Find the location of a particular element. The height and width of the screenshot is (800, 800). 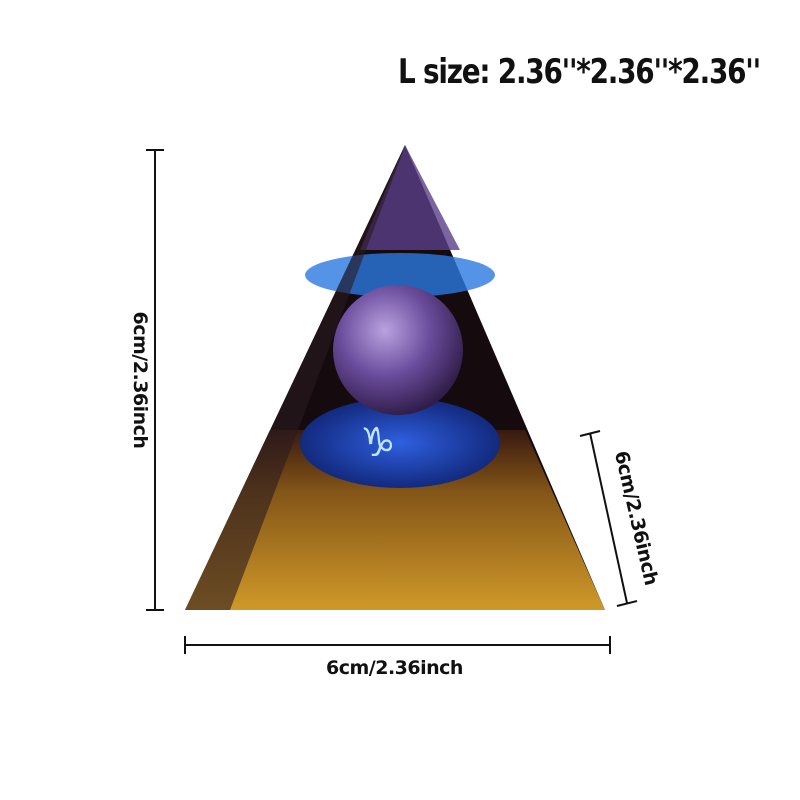

amethyst-sphere is located at coordinates (398, 350).